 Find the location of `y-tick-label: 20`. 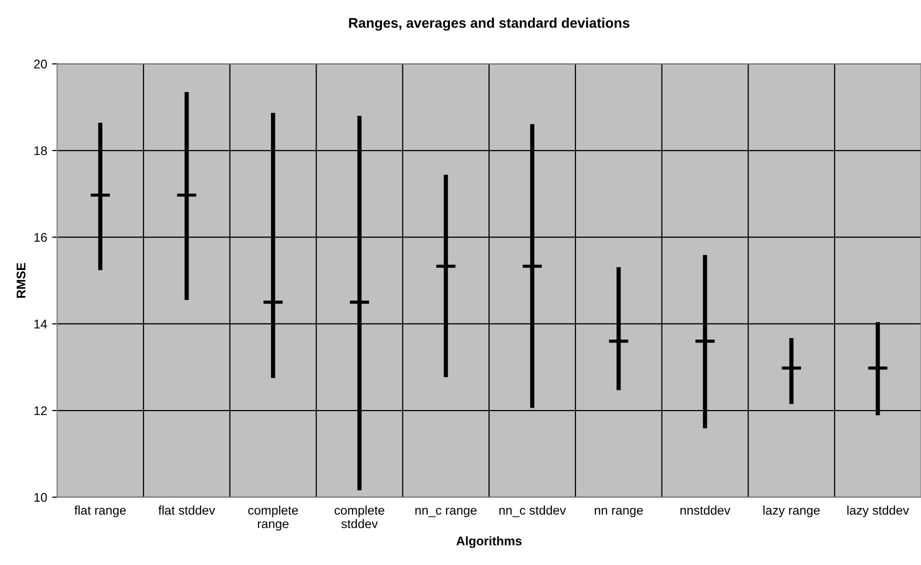

y-tick-label: 20 is located at coordinates (40, 64).